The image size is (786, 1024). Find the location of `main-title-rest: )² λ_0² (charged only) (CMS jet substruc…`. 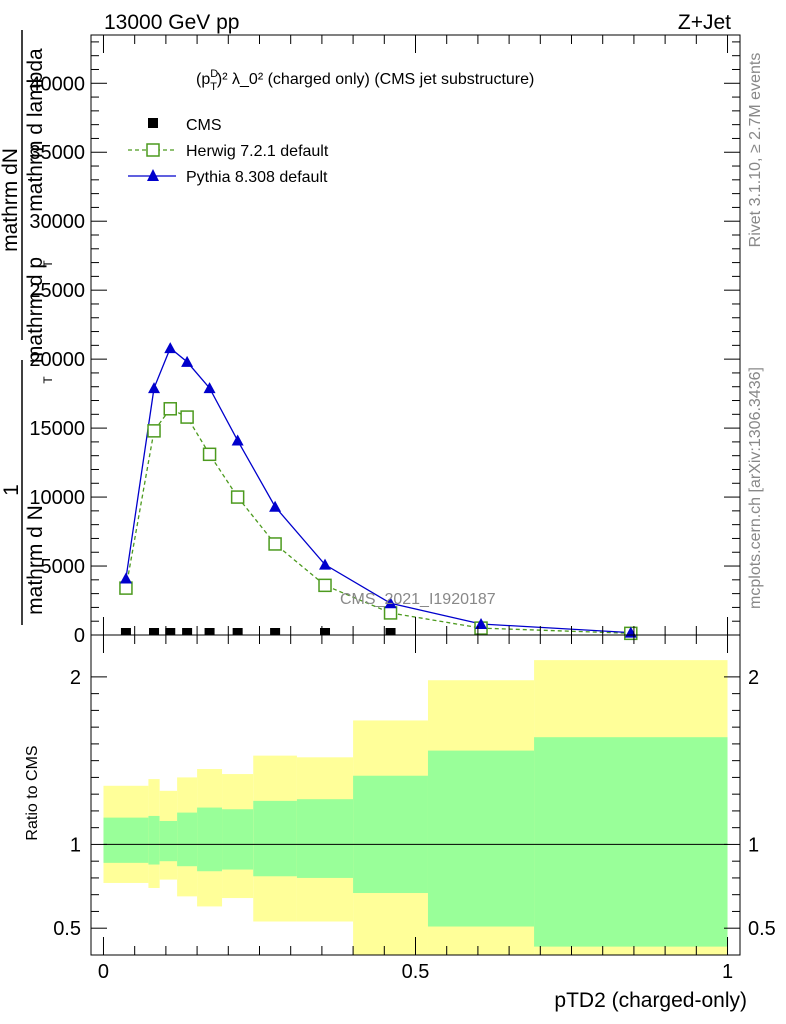

main-title-rest: )² λ_0² (charged only) (CMS jet substruc… is located at coordinates (375, 79).